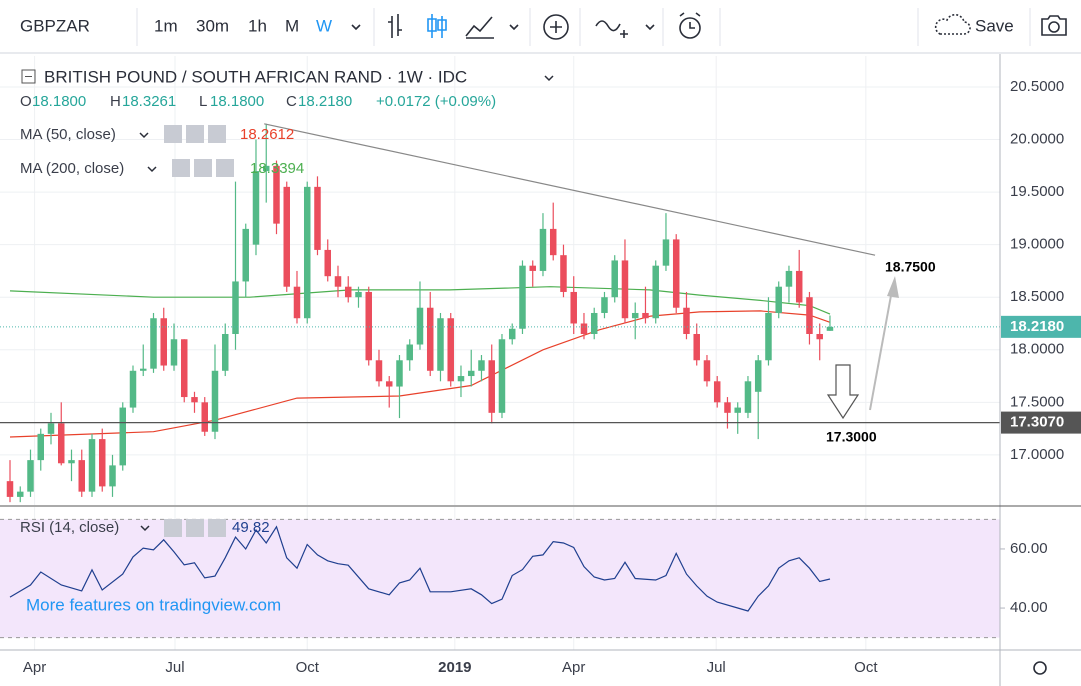  What do you see at coordinates (55, 25) in the screenshot?
I see `symbol: GBPZAR` at bounding box center [55, 25].